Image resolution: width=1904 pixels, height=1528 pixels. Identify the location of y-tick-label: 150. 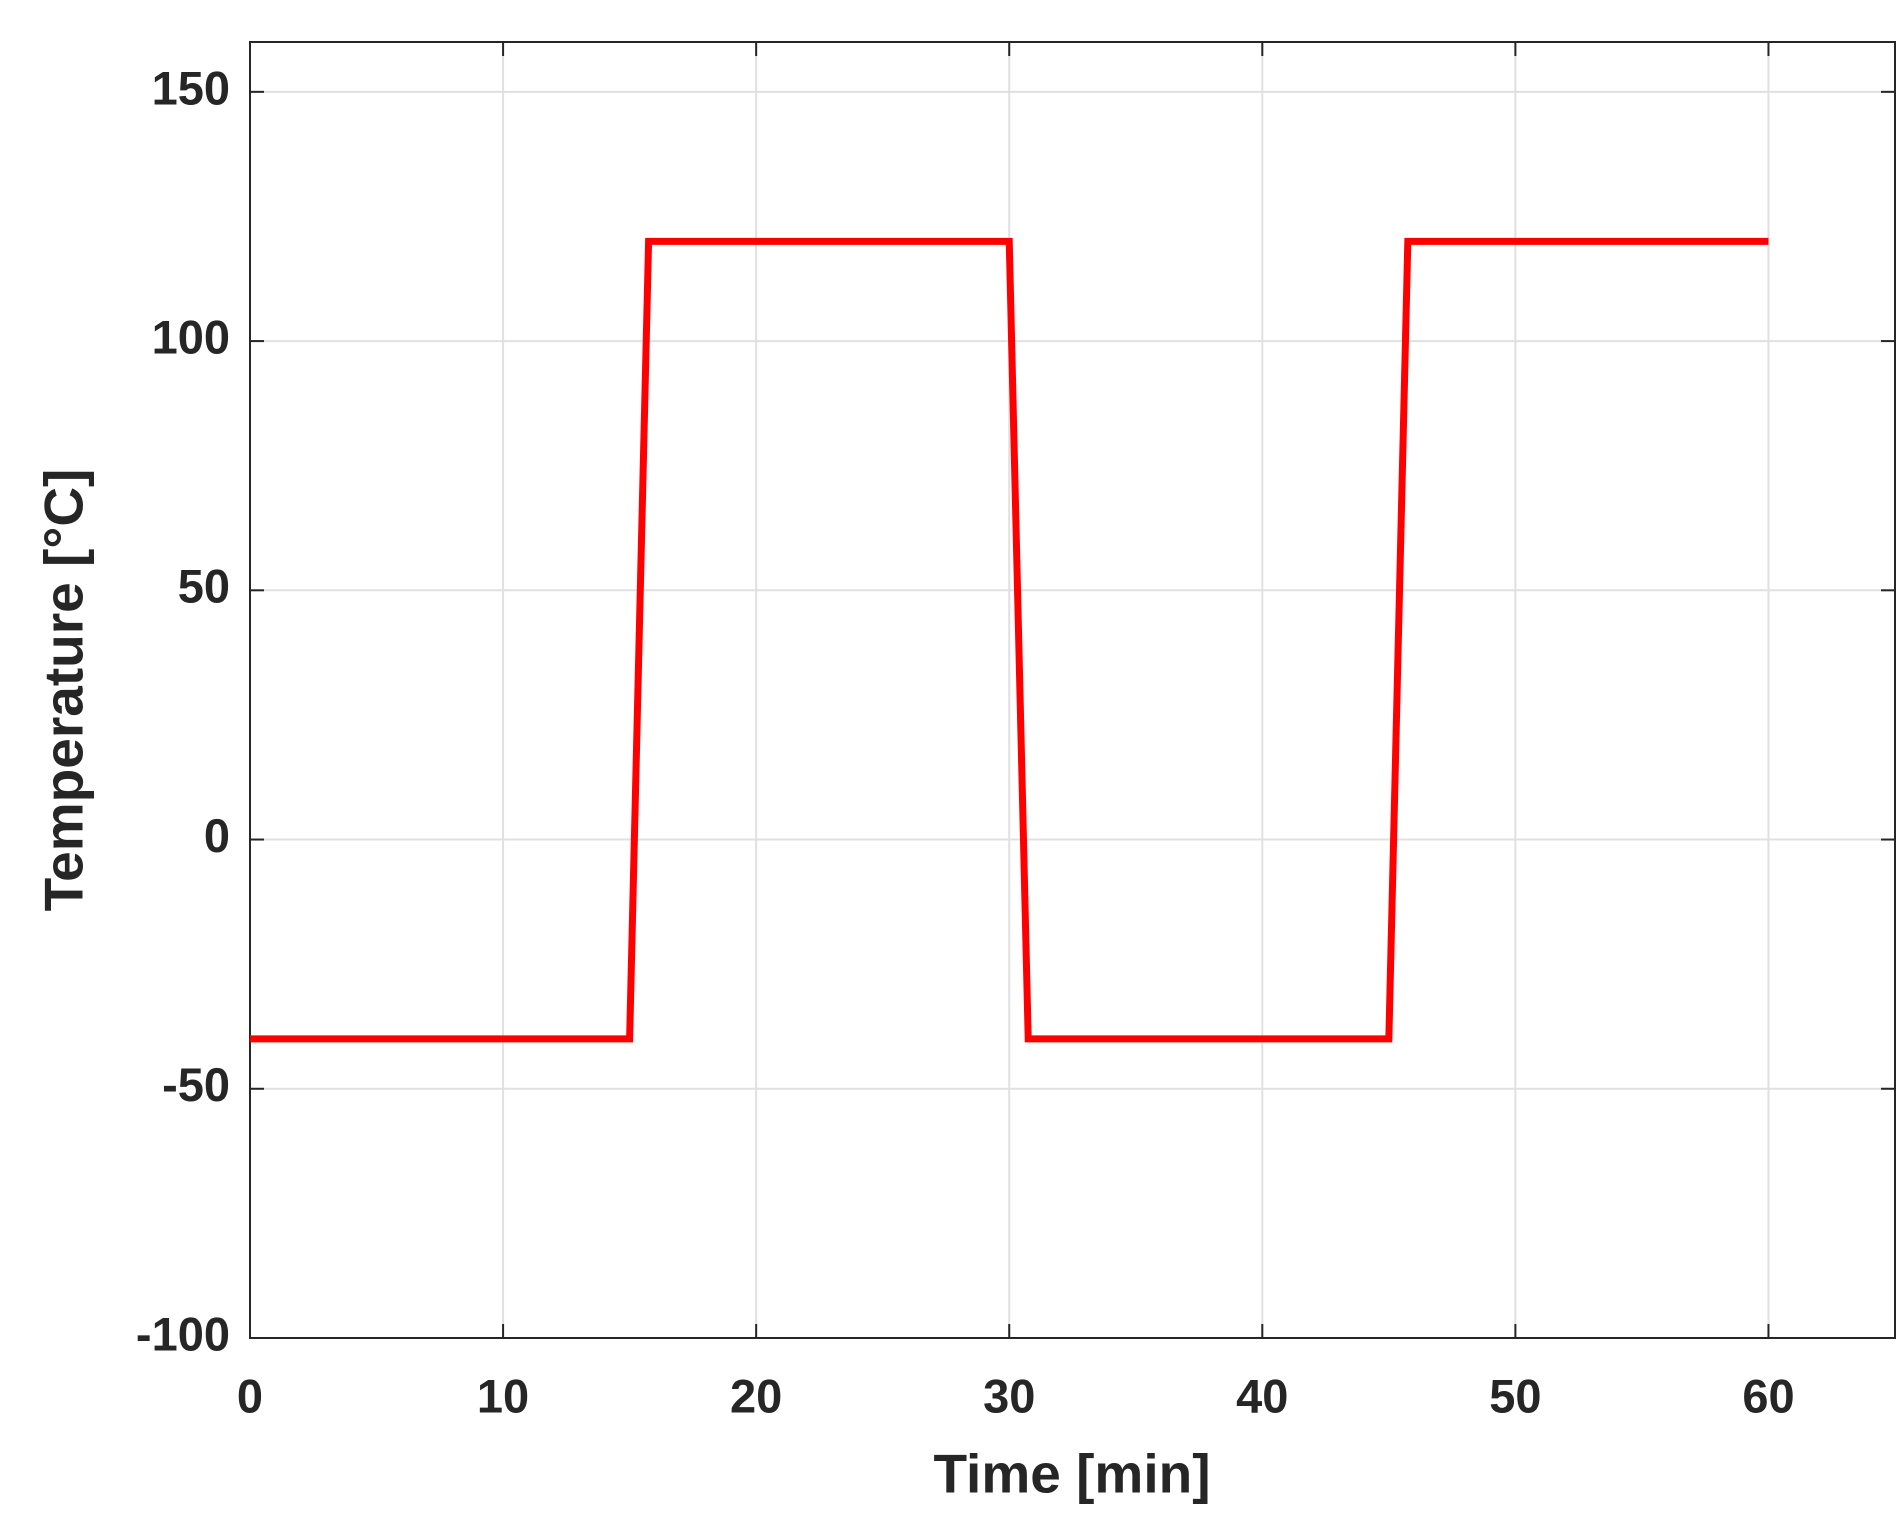
(191, 87).